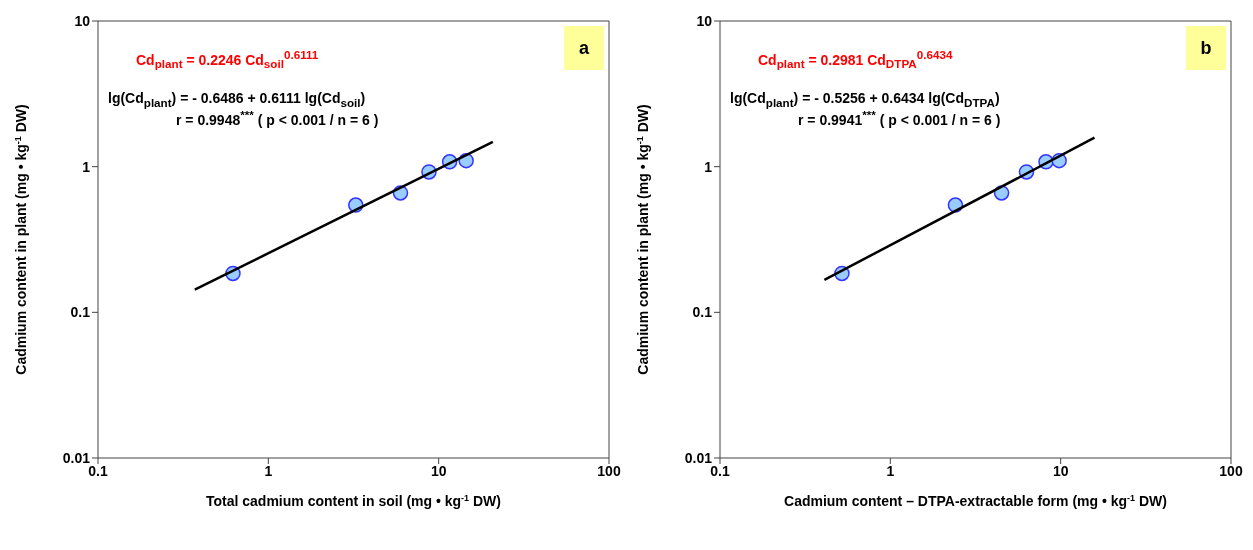  What do you see at coordinates (584, 48) in the screenshot?
I see `annotation: a` at bounding box center [584, 48].